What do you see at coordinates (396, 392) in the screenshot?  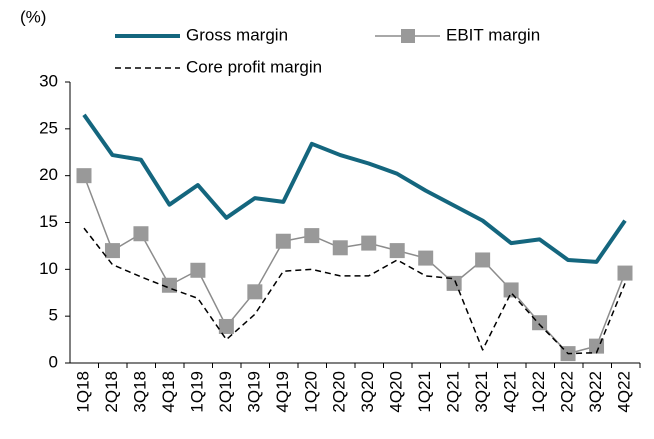 I see `x-tick-label: 4Q20` at bounding box center [396, 392].